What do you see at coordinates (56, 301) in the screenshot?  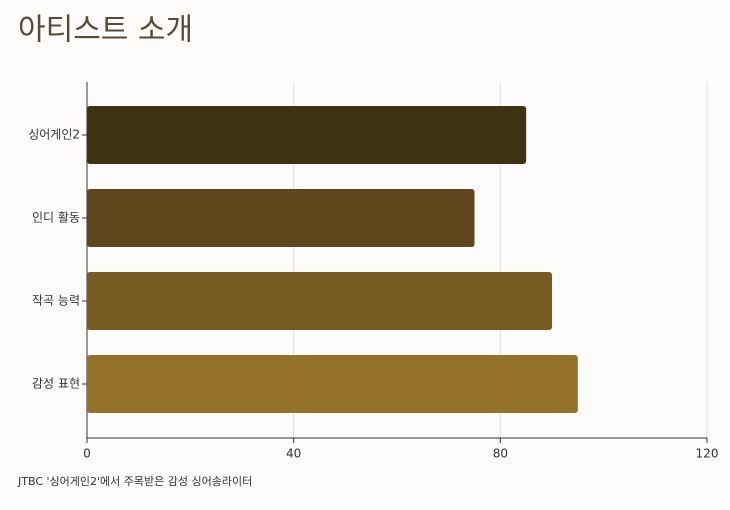 I see `y-tick-label: 작곡 능력` at bounding box center [56, 301].